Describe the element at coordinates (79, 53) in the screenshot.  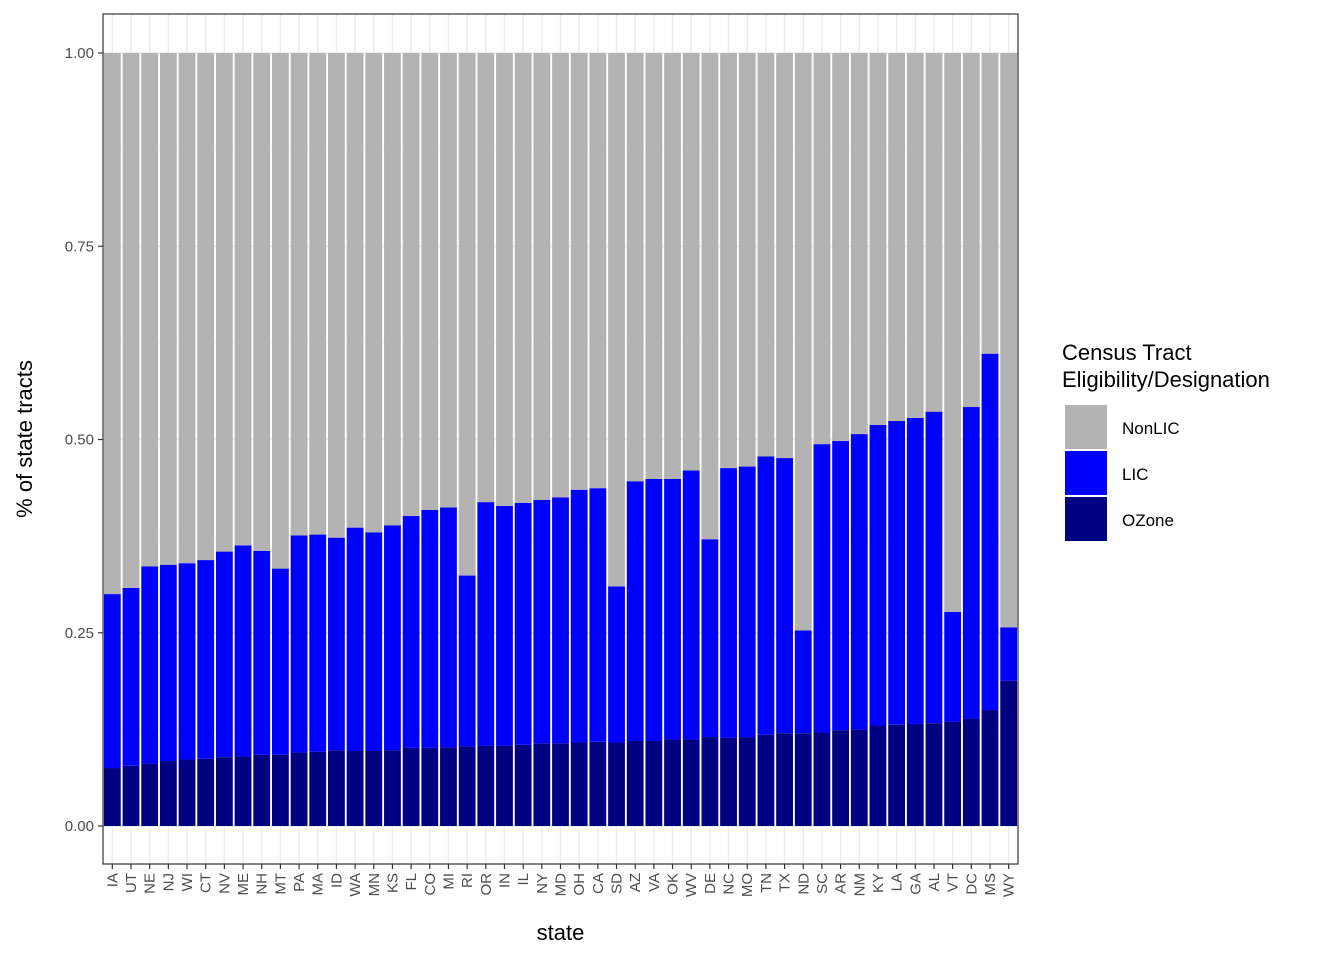
I see `y-tick-label: 1.00` at that location.